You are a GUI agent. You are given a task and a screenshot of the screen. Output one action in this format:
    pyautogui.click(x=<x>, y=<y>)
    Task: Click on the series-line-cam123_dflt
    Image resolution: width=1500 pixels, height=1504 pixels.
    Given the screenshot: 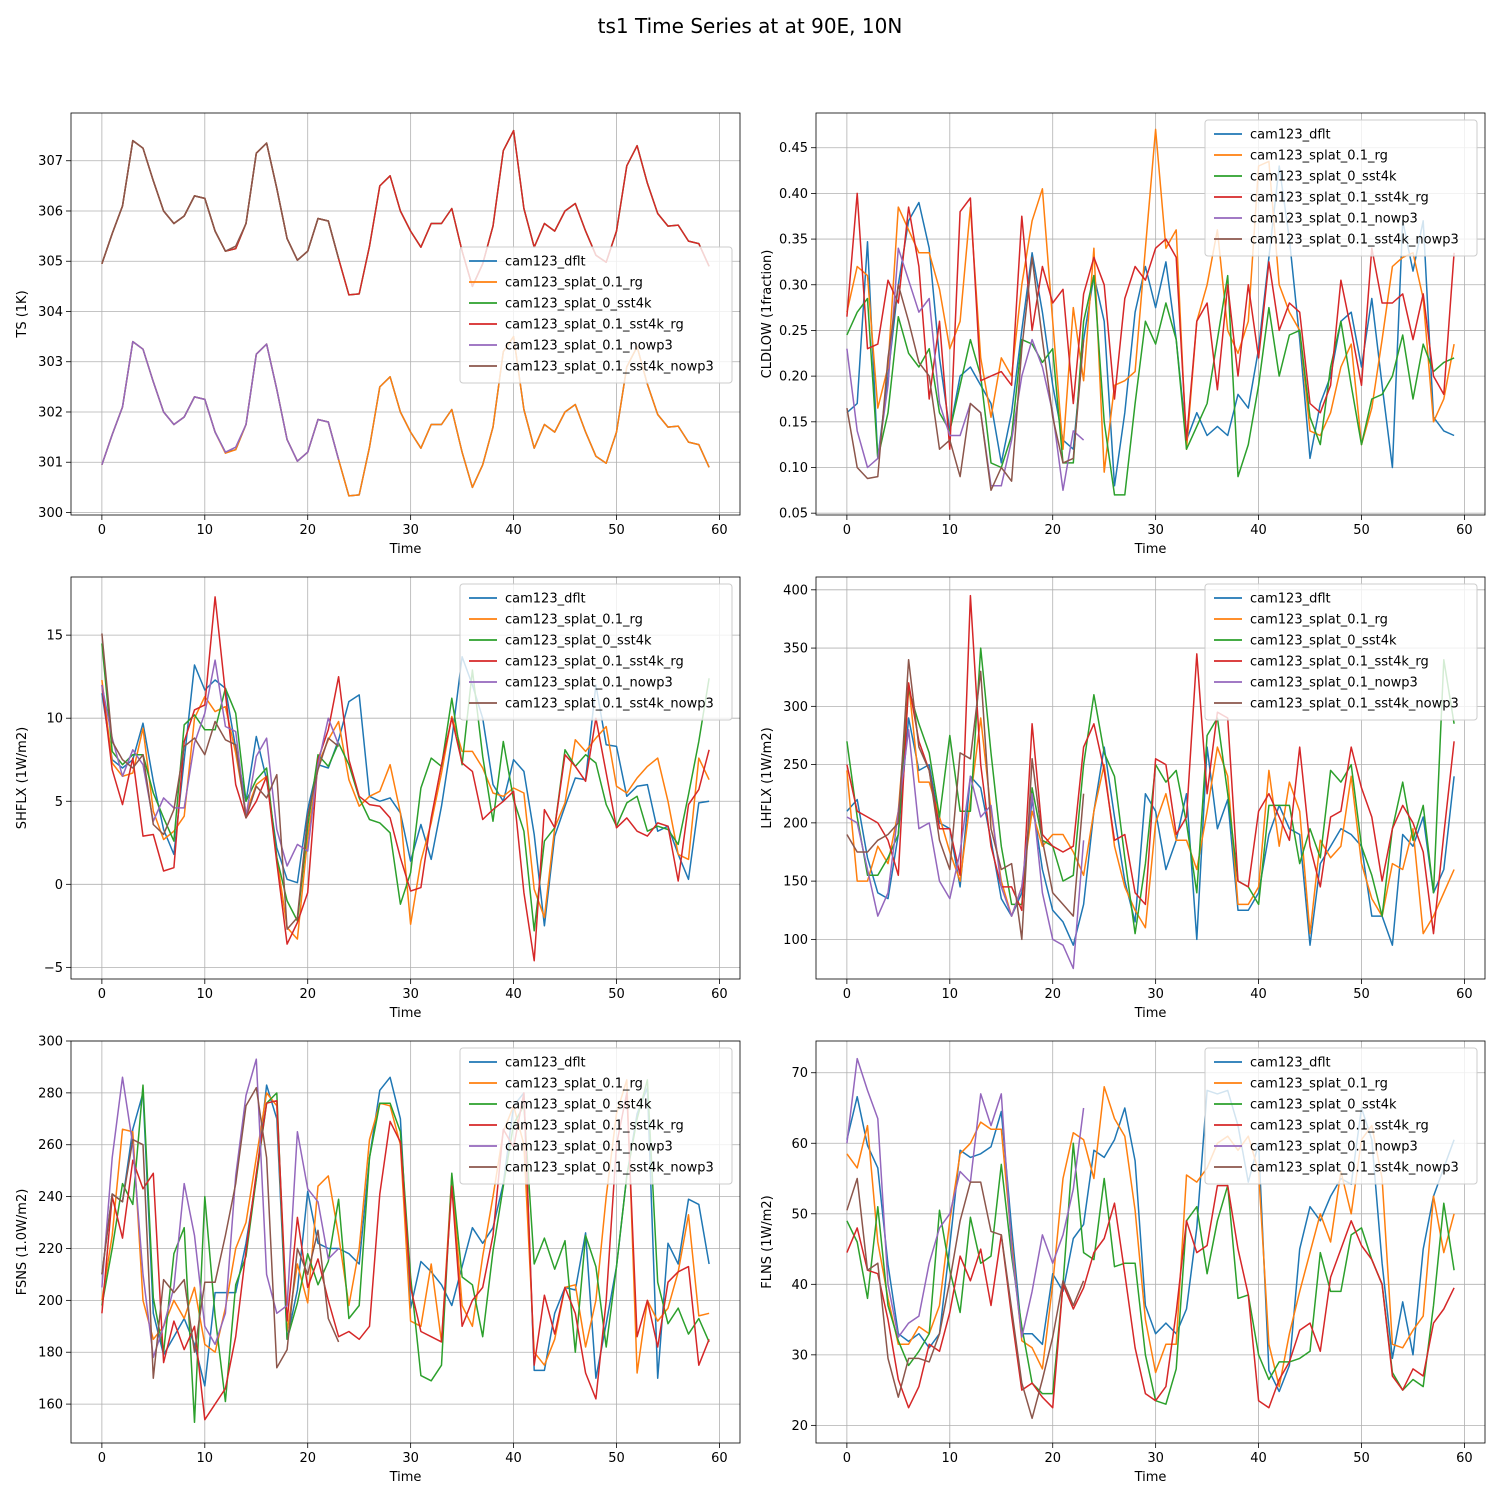 What is the action you would take?
    pyautogui.click(x=405, y=791)
    